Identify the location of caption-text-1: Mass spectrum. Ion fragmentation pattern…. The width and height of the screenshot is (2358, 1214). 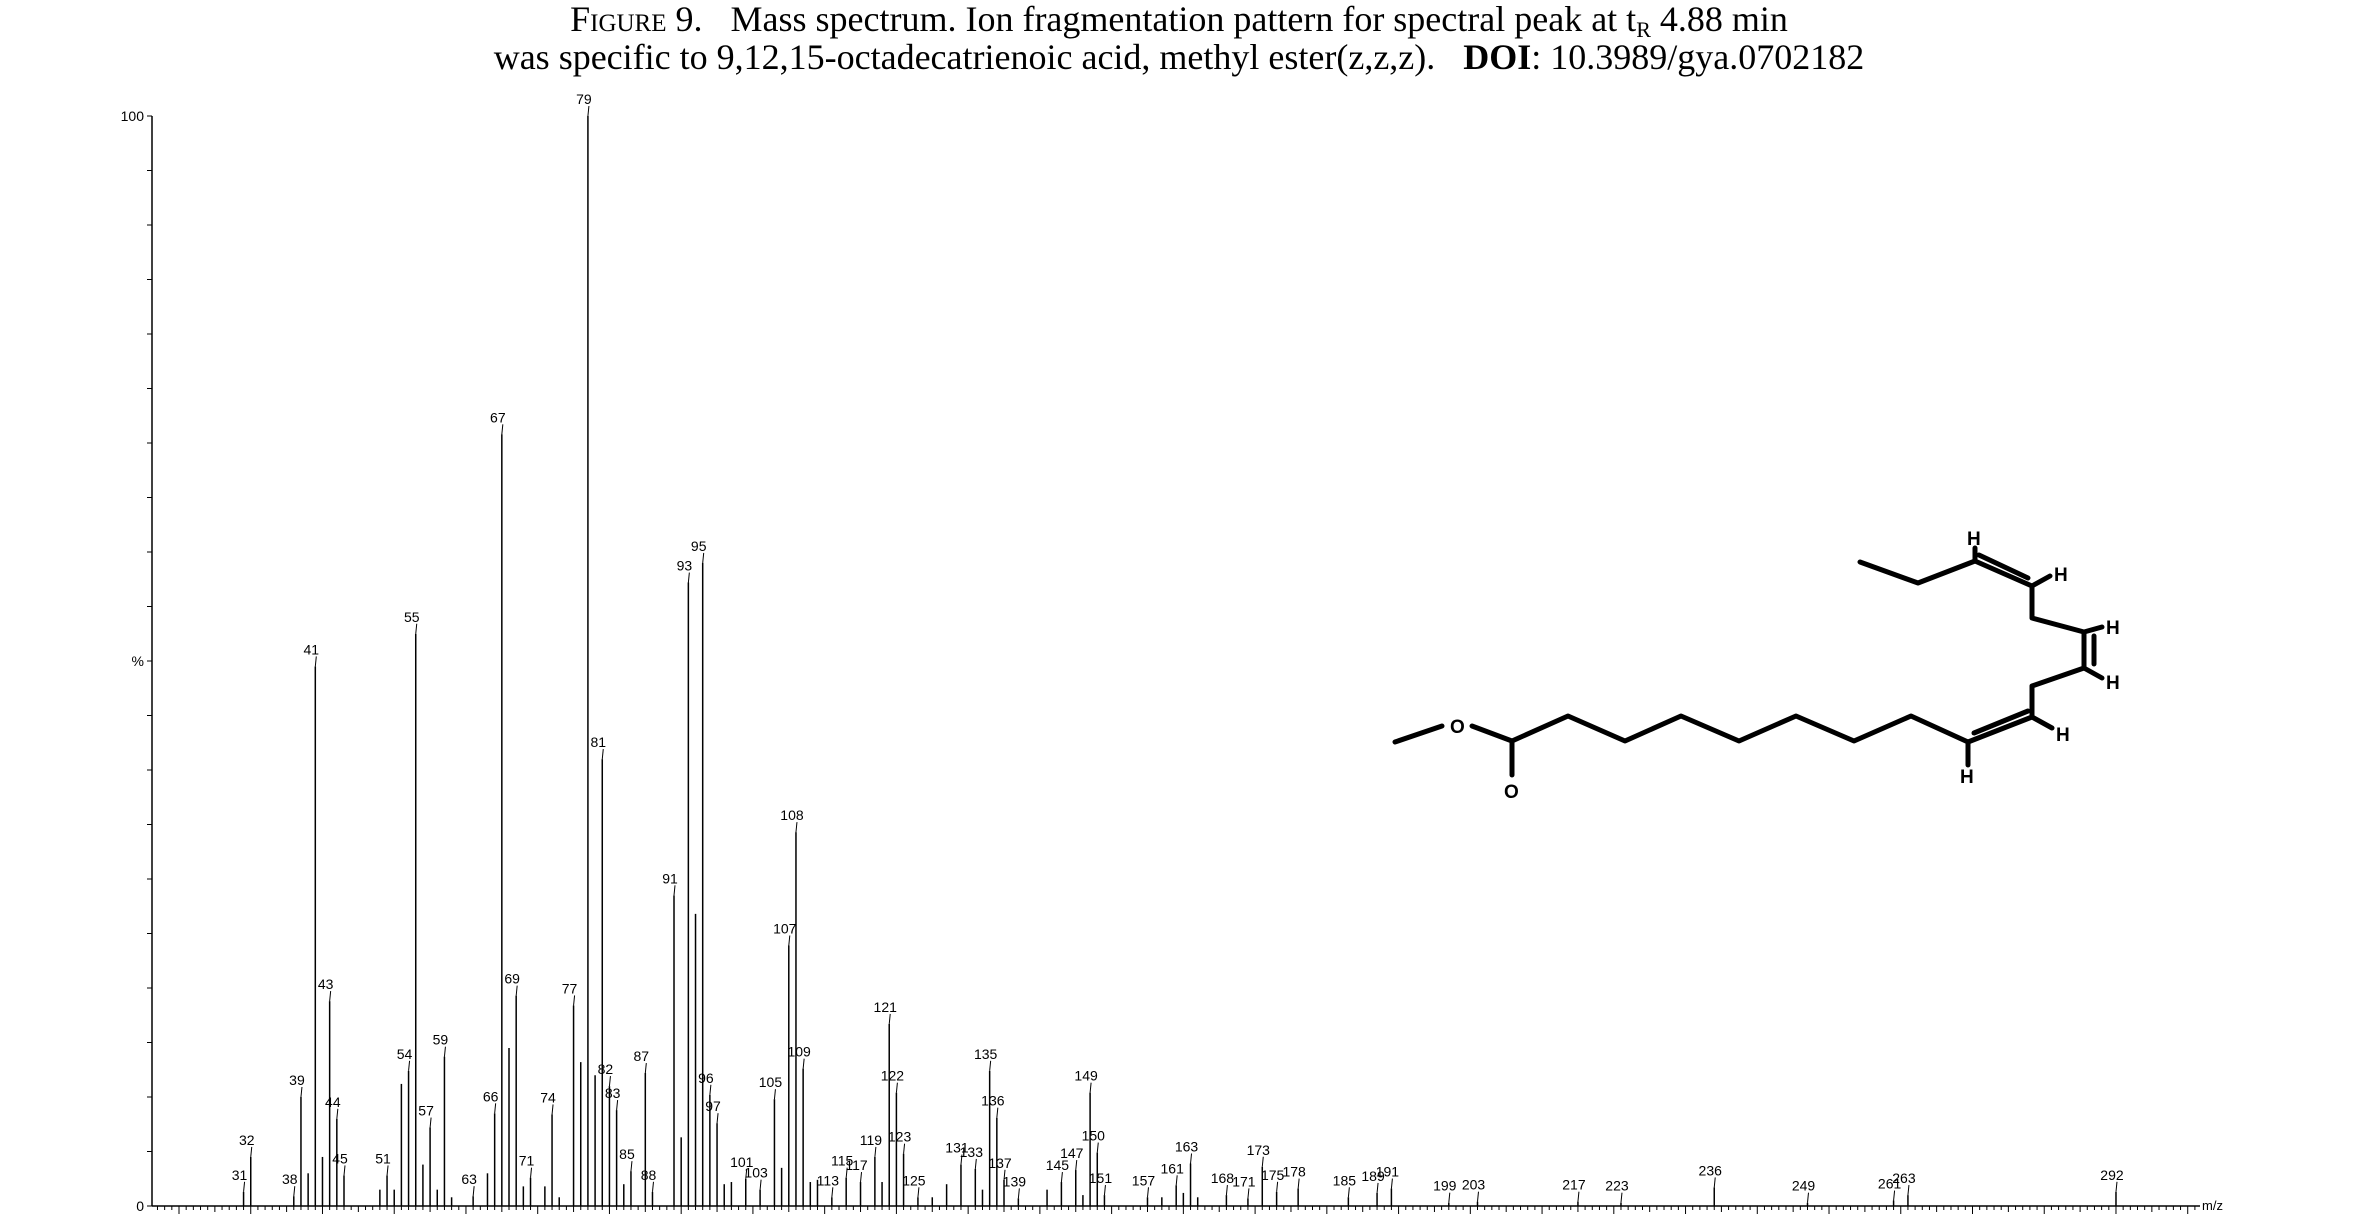
(1183, 19).